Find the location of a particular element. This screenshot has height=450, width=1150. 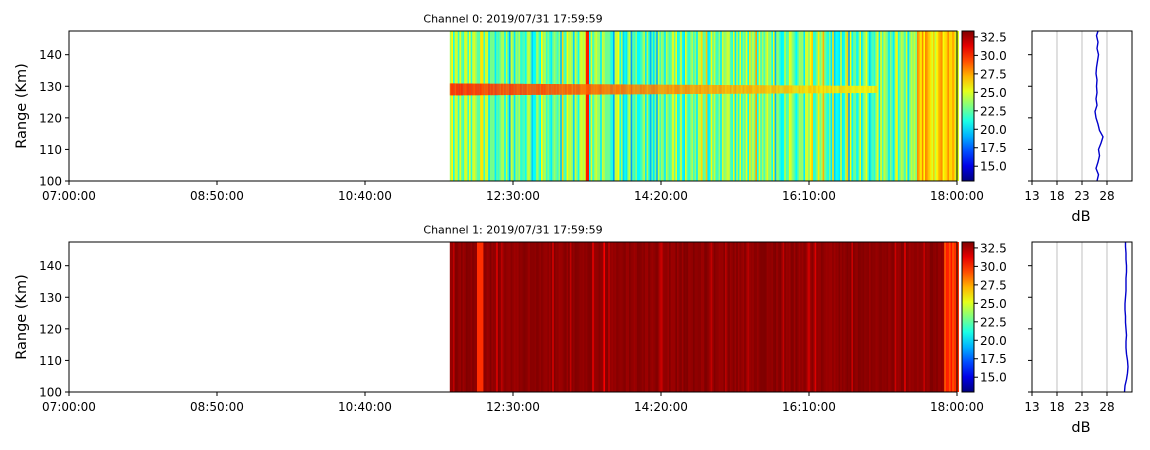

profile-x-tick-label: 18 is located at coordinates (1056, 196).